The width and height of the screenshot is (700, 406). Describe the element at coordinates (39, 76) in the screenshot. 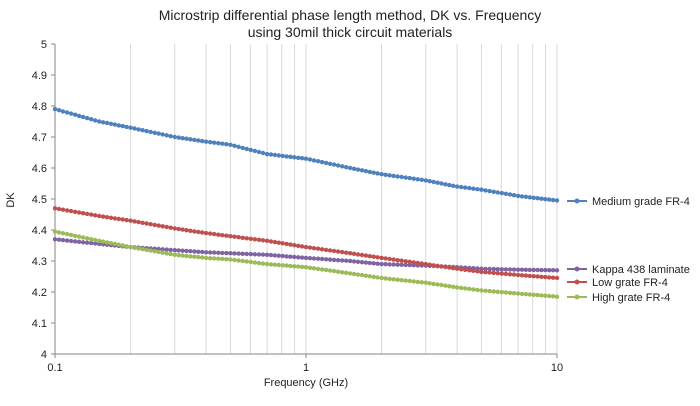

I see `y-tick-label: 4.9` at that location.